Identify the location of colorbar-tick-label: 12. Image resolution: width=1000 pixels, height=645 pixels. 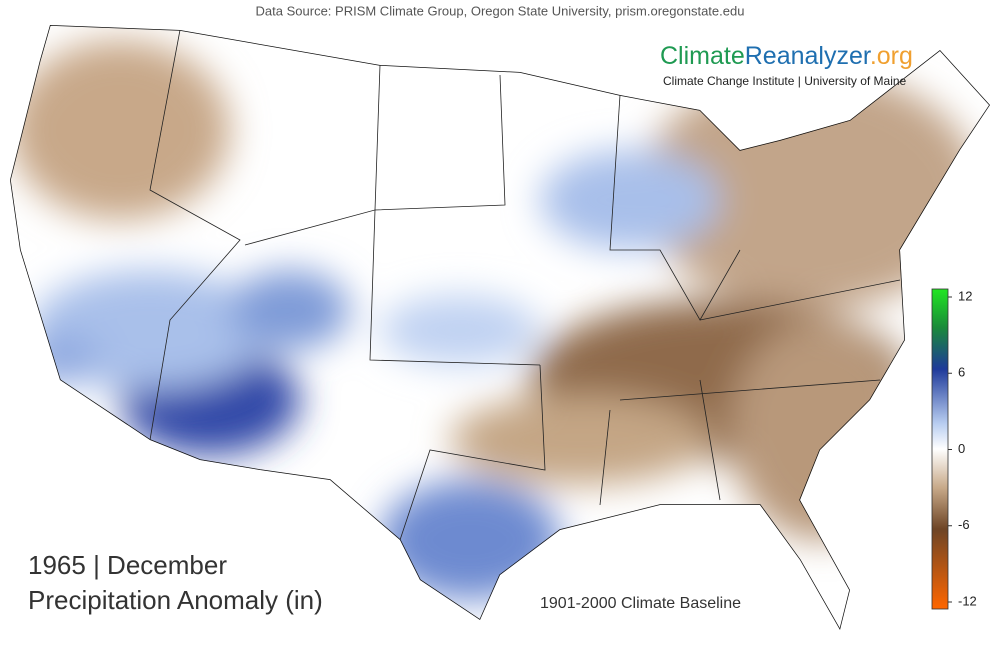
(965, 295).